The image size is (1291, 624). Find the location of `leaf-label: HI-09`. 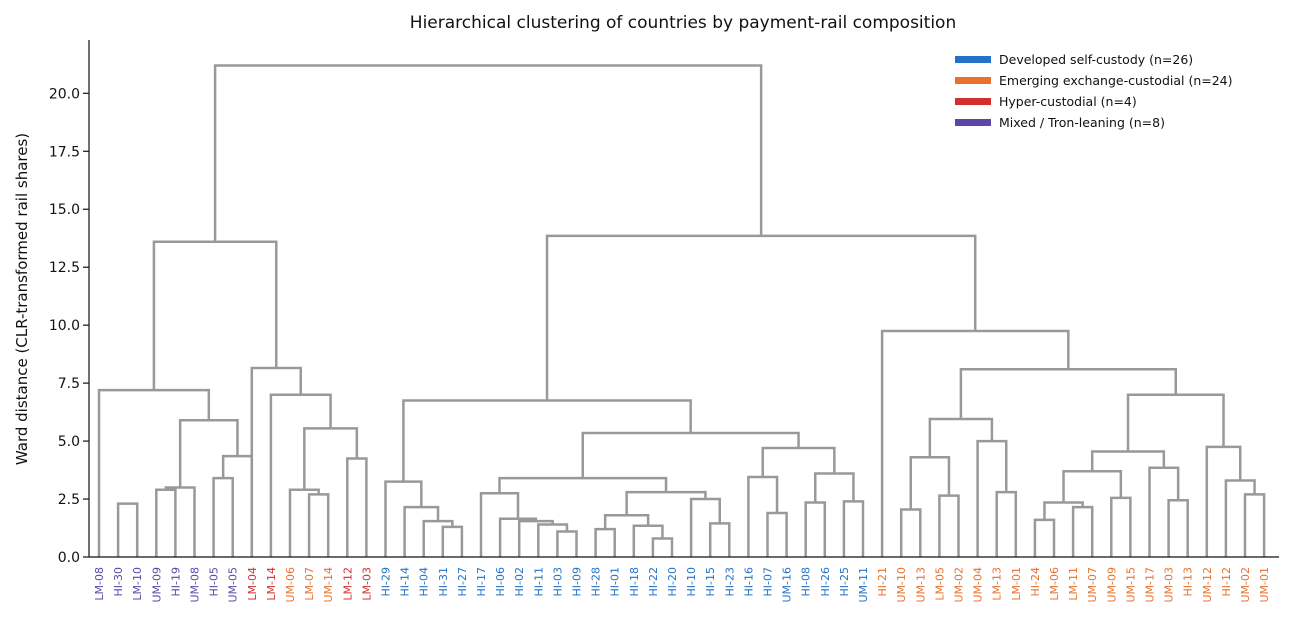

leaf-label: HI-09 is located at coordinates (577, 581).